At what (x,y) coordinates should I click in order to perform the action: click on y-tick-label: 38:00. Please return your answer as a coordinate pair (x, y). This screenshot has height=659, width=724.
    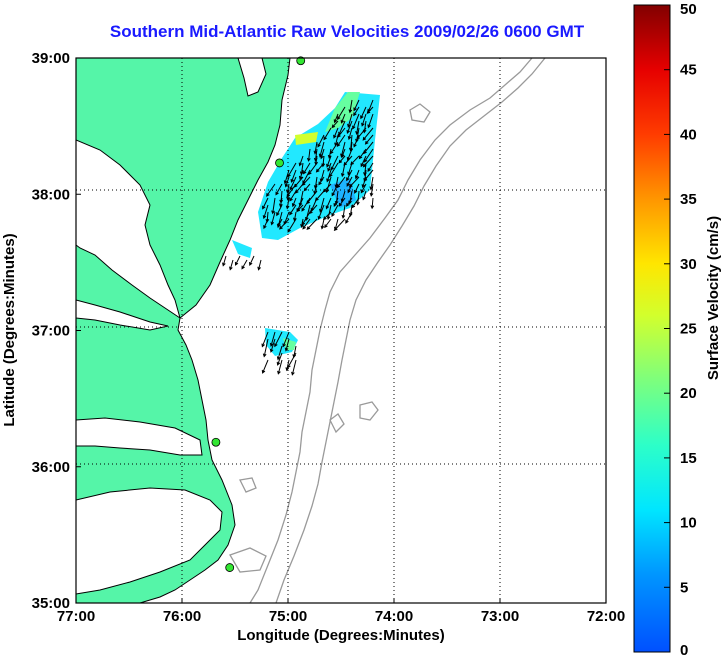
    Looking at the image, I should click on (51, 194).